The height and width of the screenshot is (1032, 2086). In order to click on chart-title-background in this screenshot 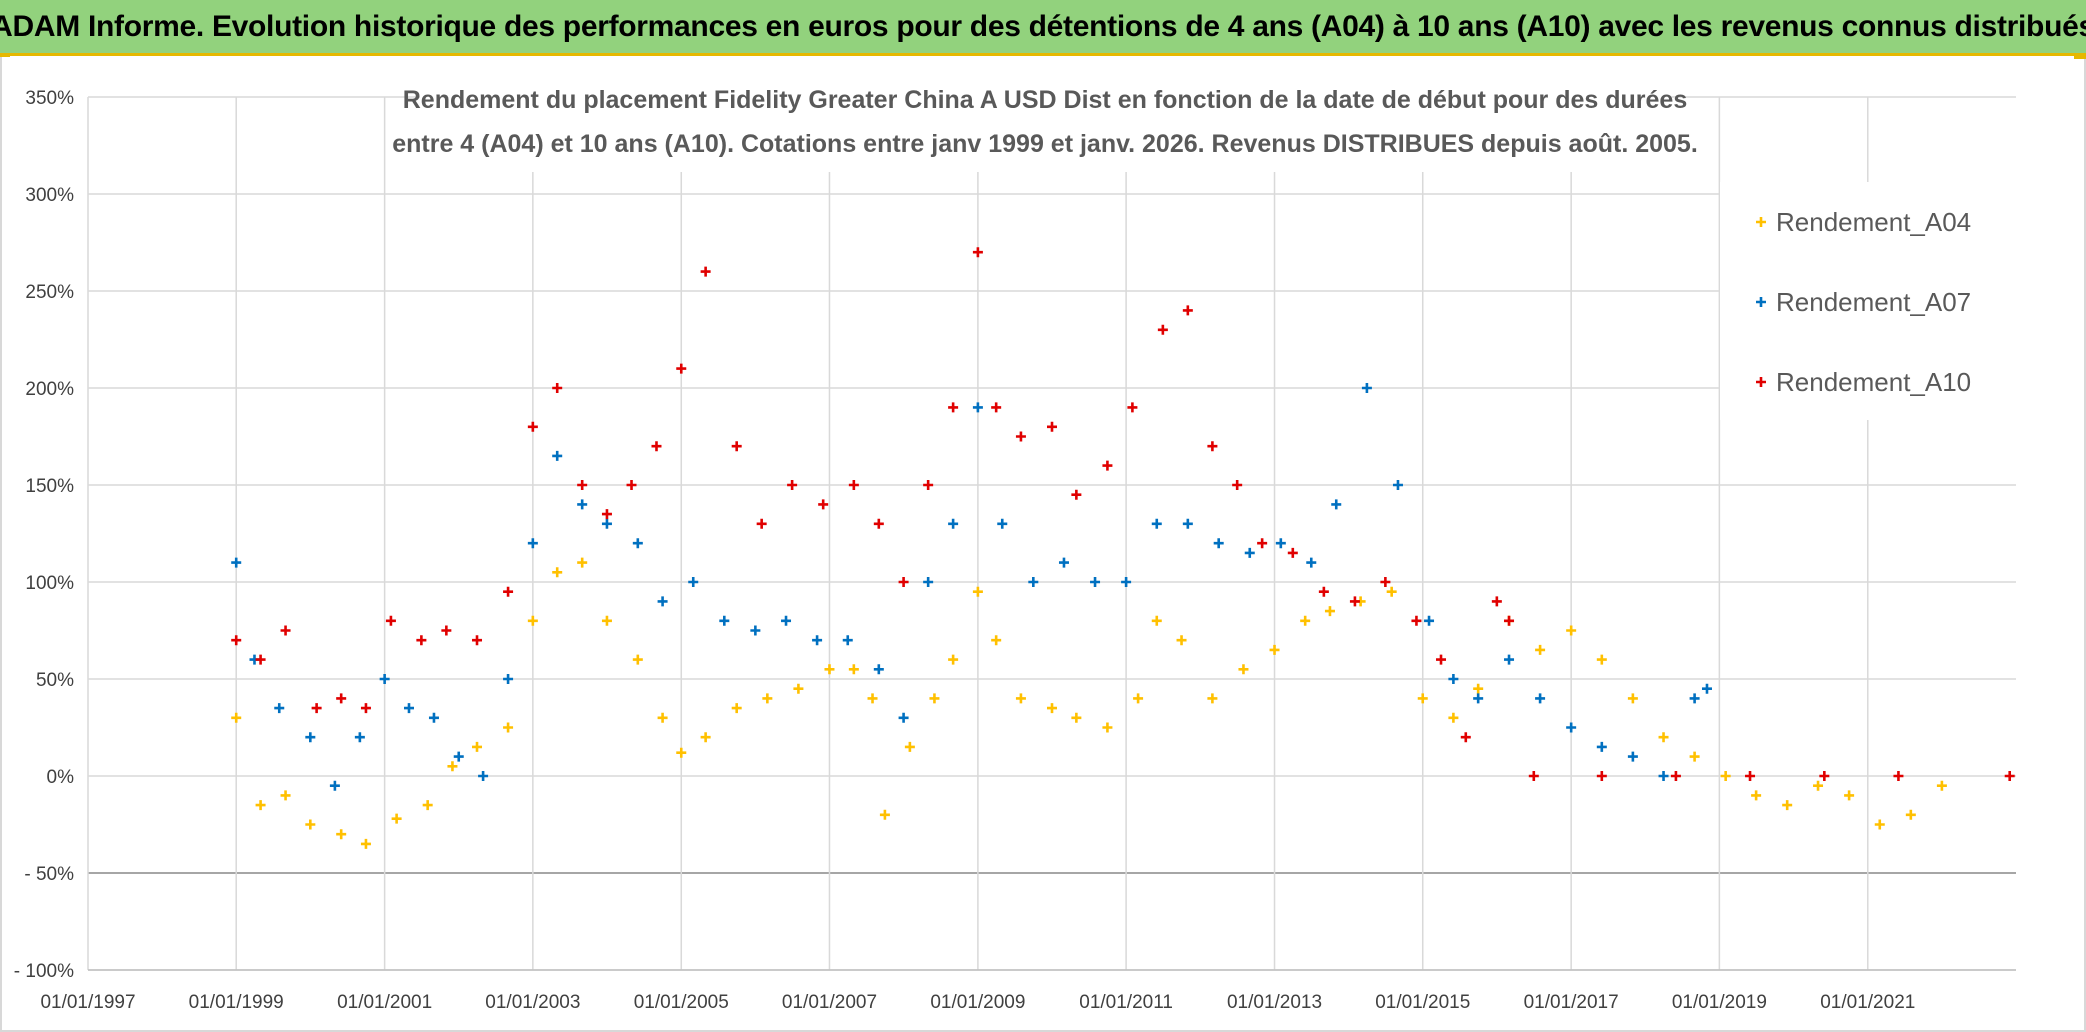, I will do `click(1045, 126)`.